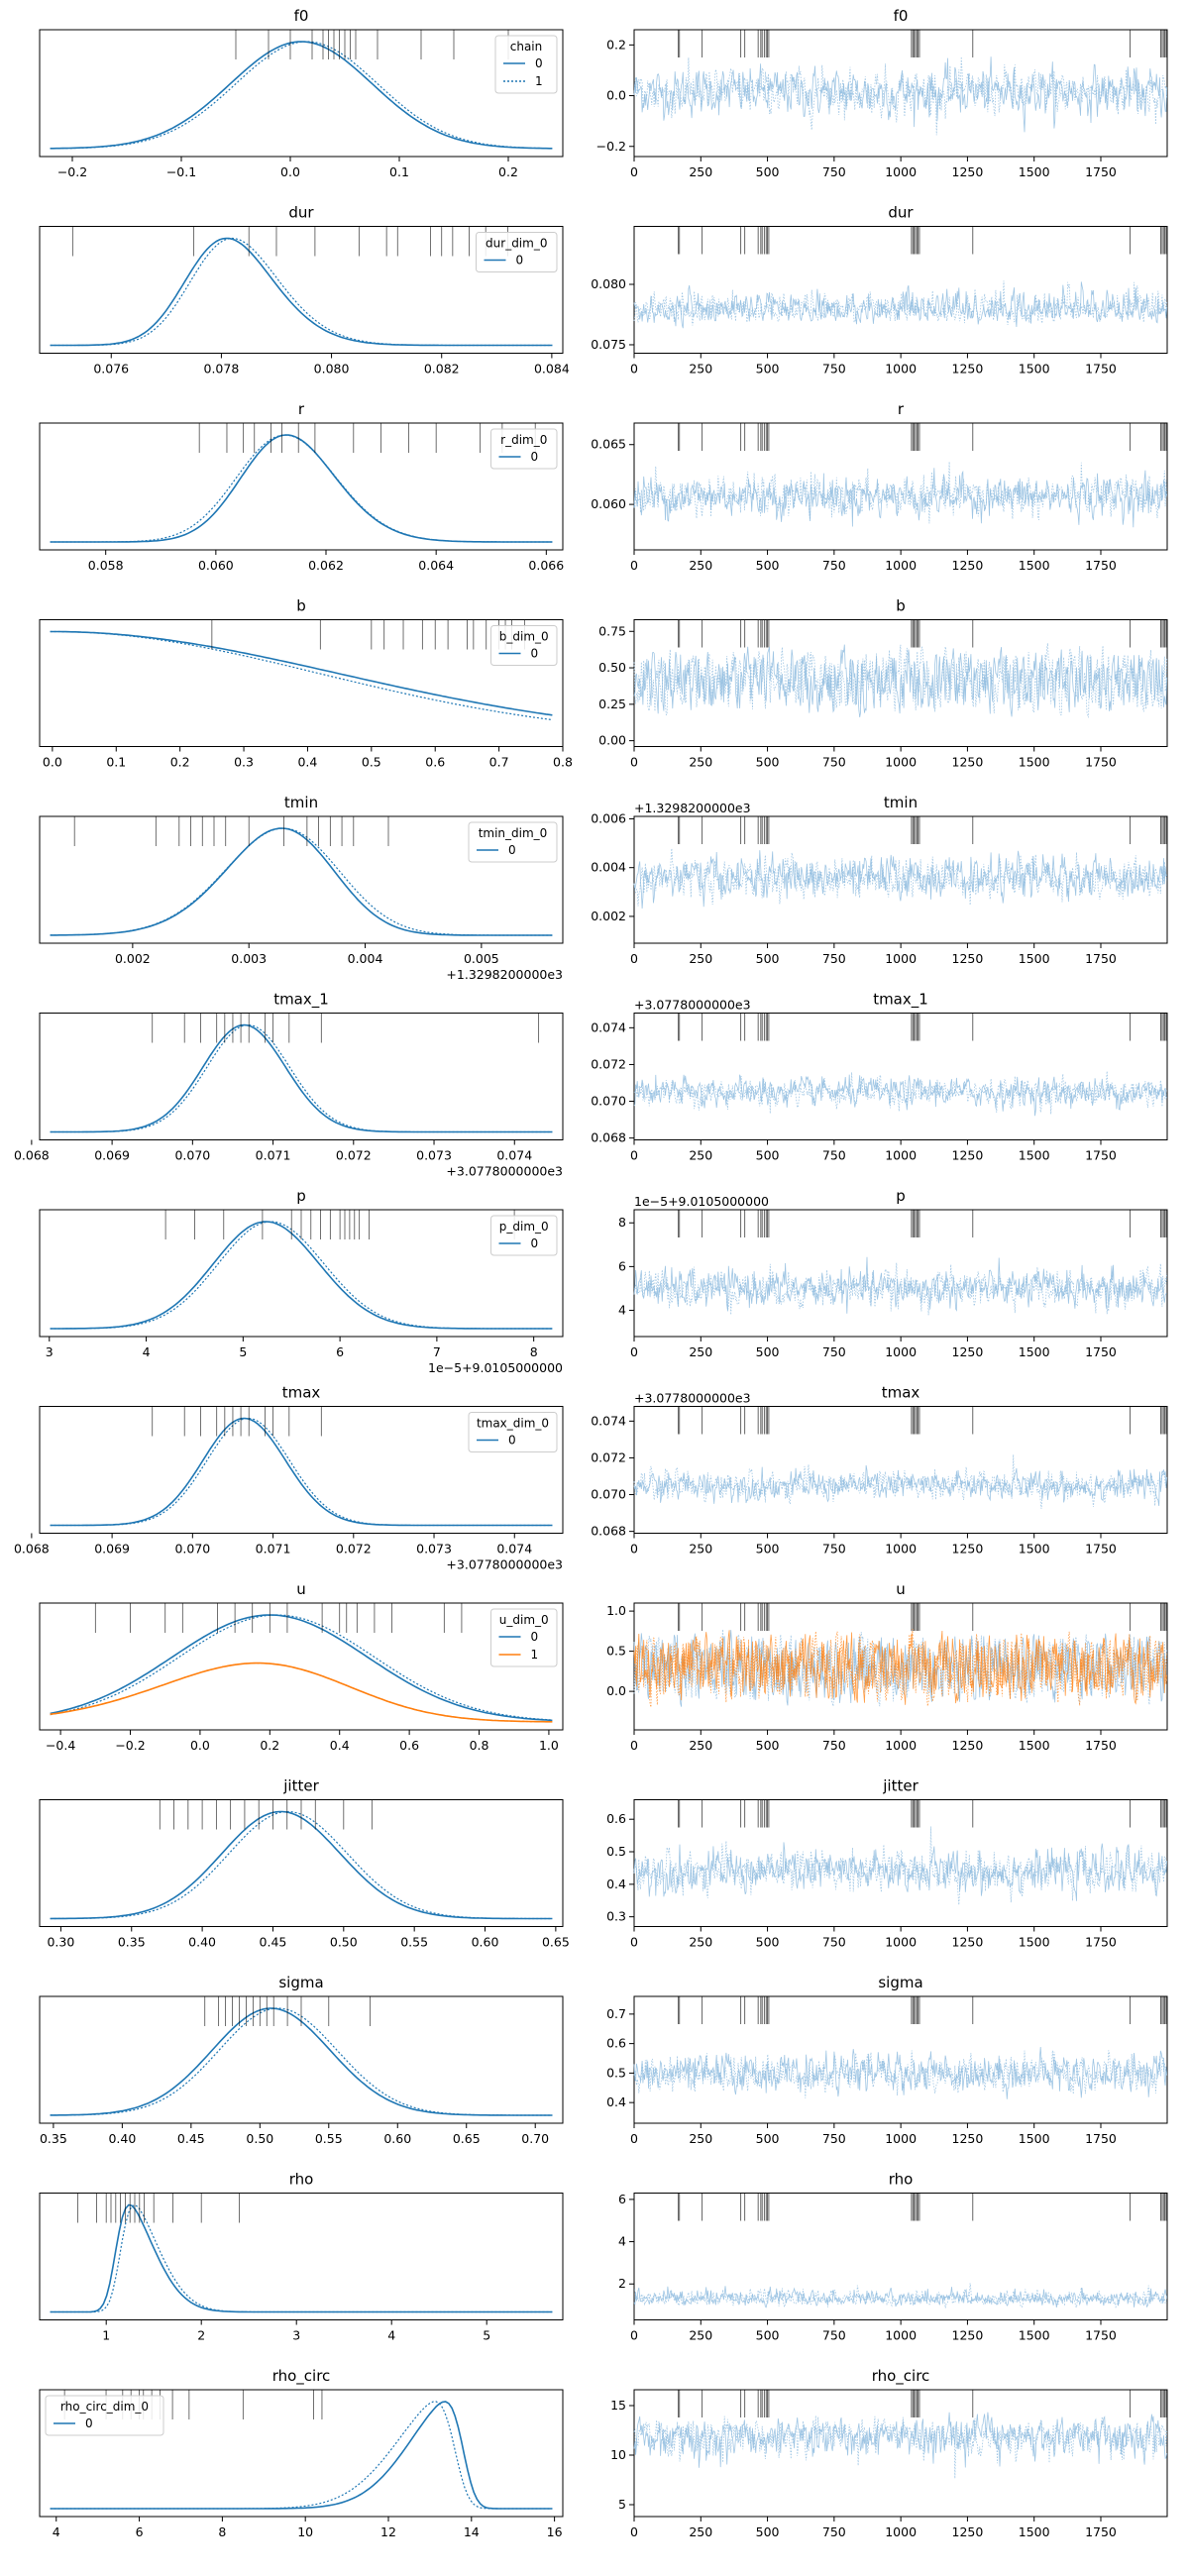  I want to click on trace-y-tick-label: 1.0, so click(616, 1610).